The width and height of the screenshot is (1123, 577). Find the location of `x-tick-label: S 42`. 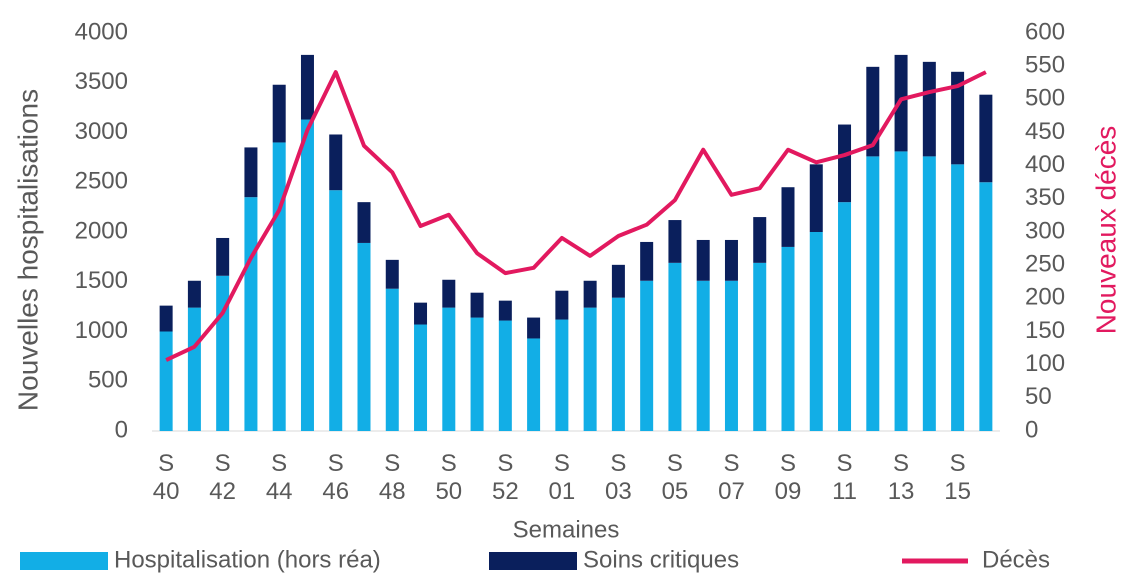

x-tick-label: S 42 is located at coordinates (222, 477).